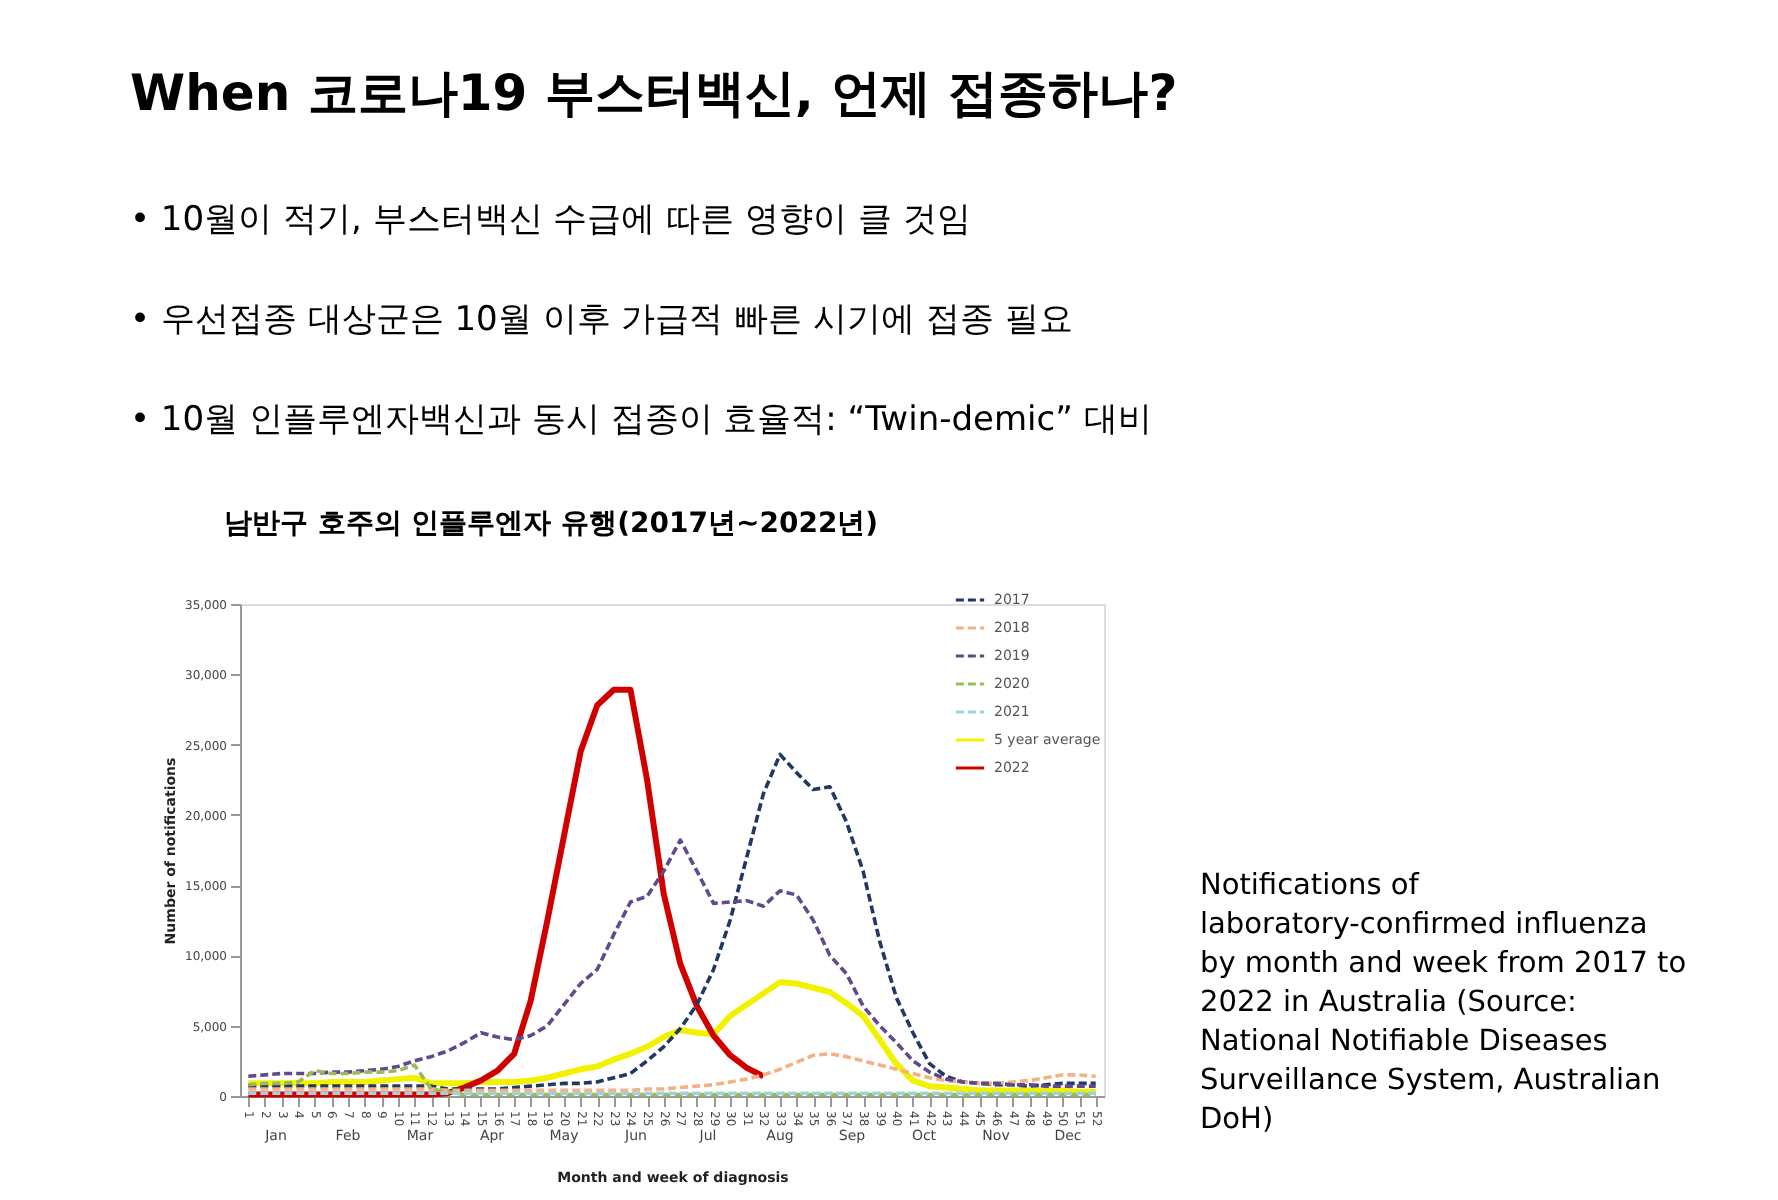  What do you see at coordinates (551, 524) in the screenshot?
I see `chart-subtitle: 남반구 호주의 인플루엔자 유행(2017년~2022년)` at bounding box center [551, 524].